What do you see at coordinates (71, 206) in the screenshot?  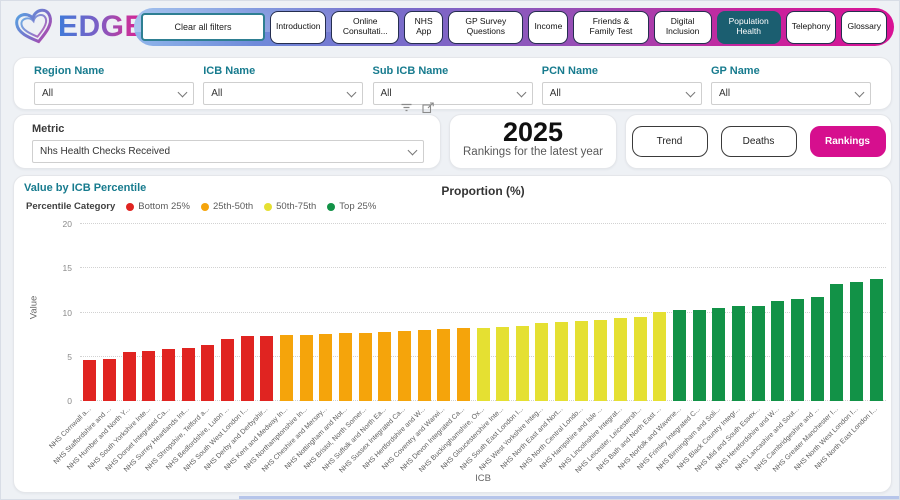 I see `legend-title: Percentile Category` at bounding box center [71, 206].